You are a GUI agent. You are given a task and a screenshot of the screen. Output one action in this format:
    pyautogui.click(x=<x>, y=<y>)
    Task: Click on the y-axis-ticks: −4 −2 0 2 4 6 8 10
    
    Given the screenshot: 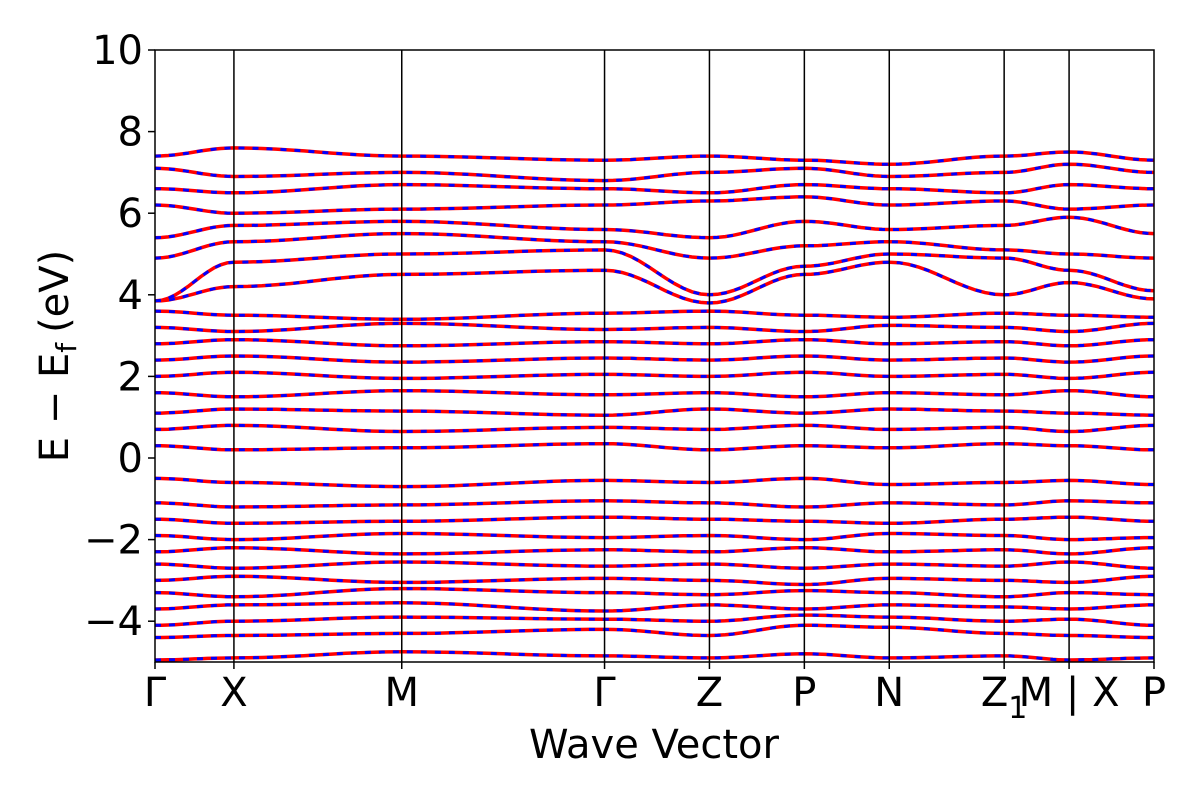 What is the action you would take?
    pyautogui.click(x=119, y=336)
    